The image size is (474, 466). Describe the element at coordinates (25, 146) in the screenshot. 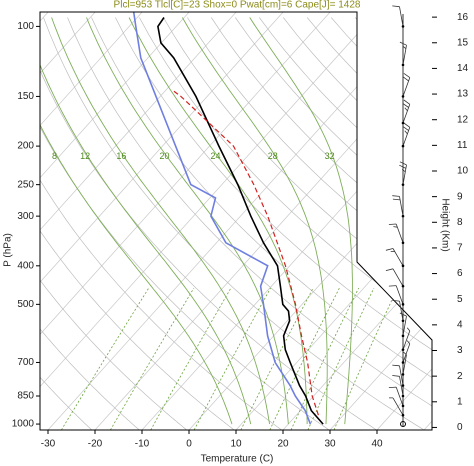

I see `y-tick-label: 200` at that location.